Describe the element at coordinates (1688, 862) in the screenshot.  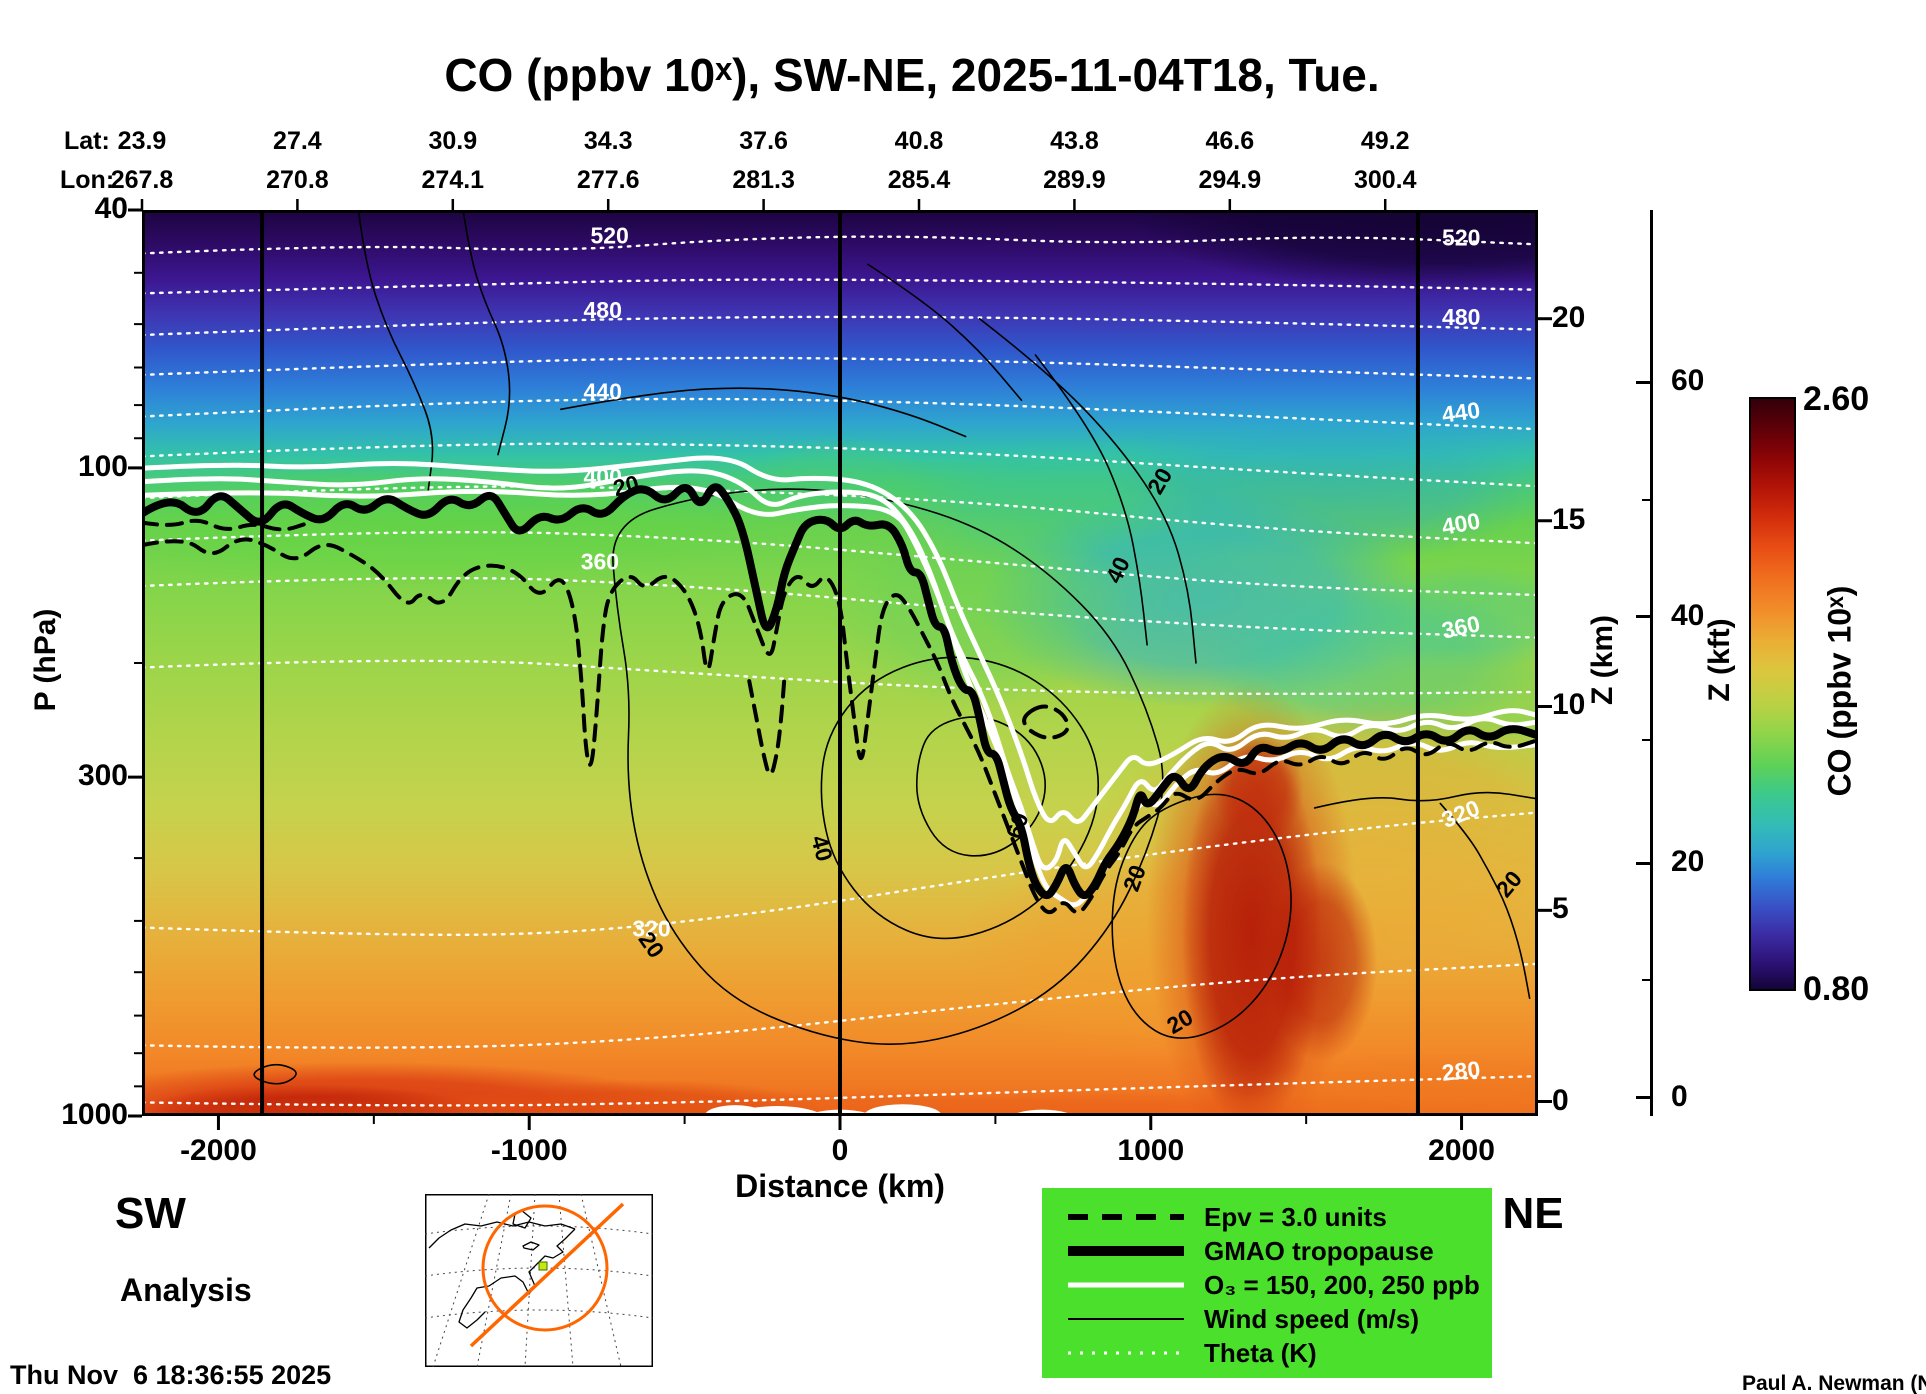
I see `zkft-tick-label: 20` at that location.